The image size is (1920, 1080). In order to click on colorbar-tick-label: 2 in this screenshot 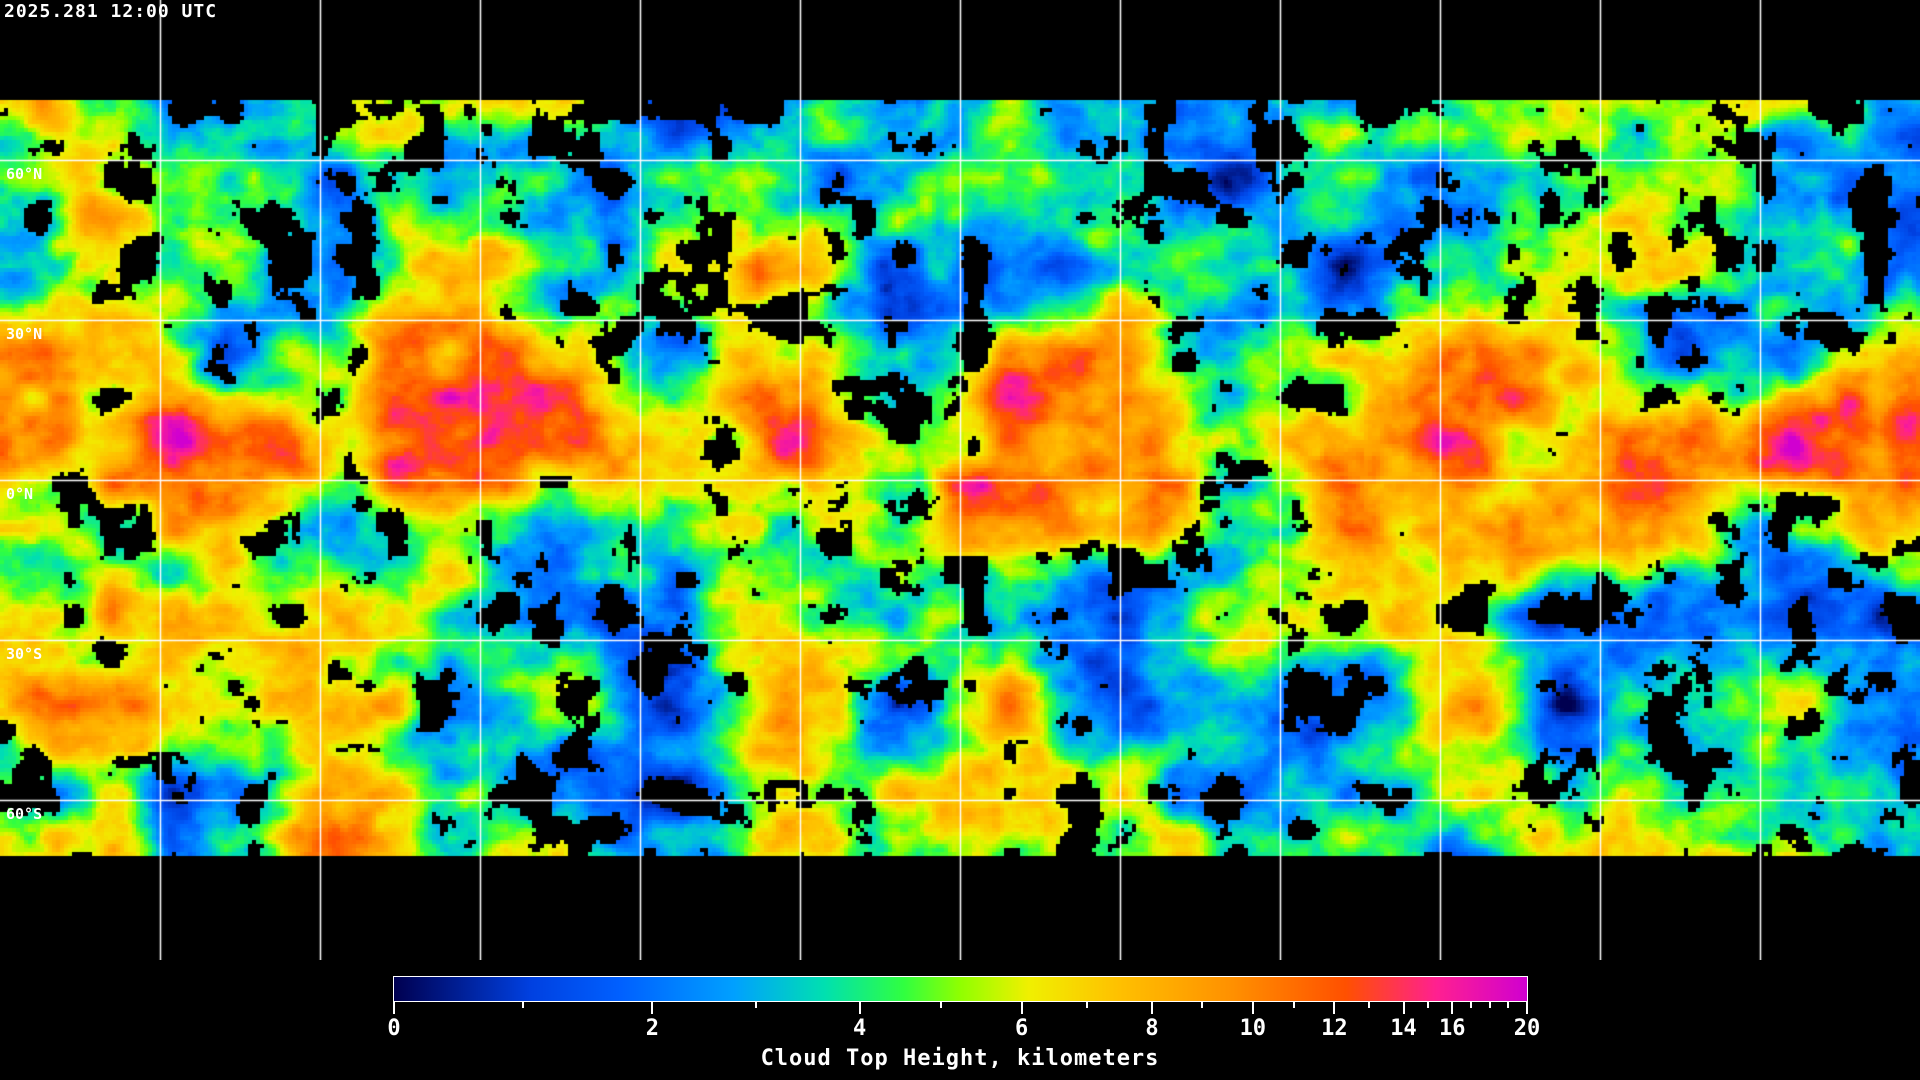, I will do `click(652, 1028)`.